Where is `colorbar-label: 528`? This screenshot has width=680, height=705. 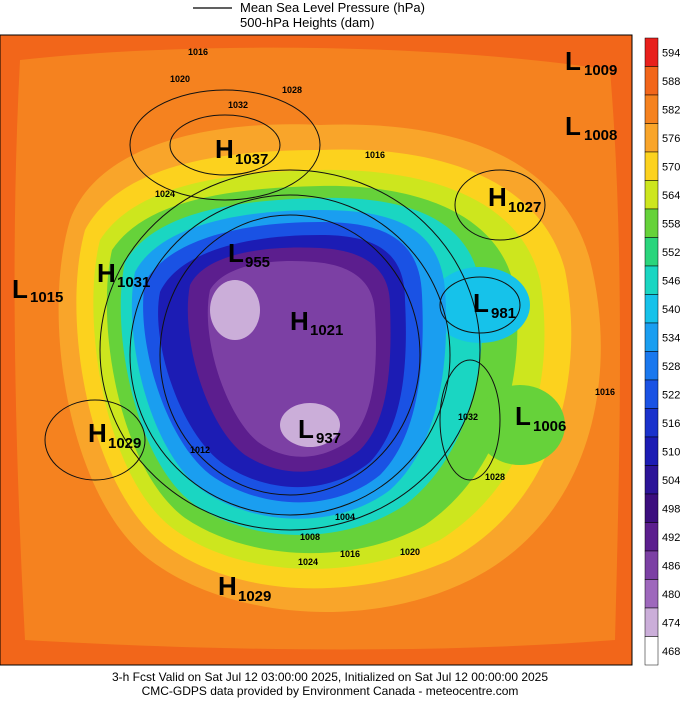 colorbar-label: 528 is located at coordinates (671, 367).